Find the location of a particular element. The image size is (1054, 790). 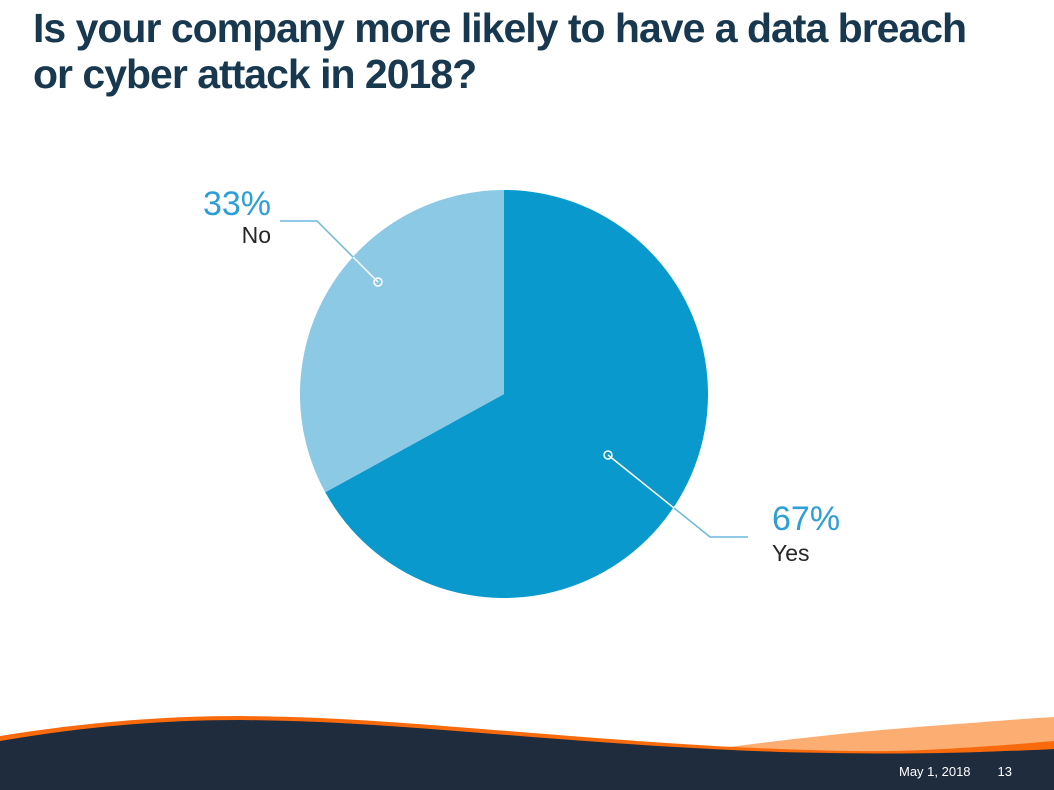

leader-line-no-outer is located at coordinates (317, 239).